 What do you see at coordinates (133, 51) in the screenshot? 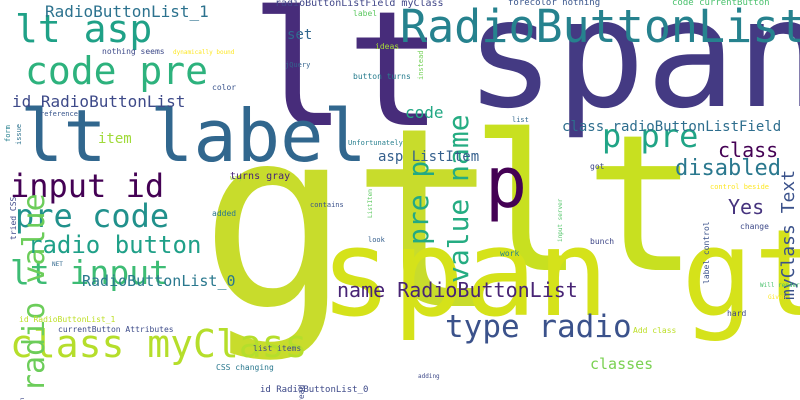
I see `cloud-word: nothing seems` at bounding box center [133, 51].